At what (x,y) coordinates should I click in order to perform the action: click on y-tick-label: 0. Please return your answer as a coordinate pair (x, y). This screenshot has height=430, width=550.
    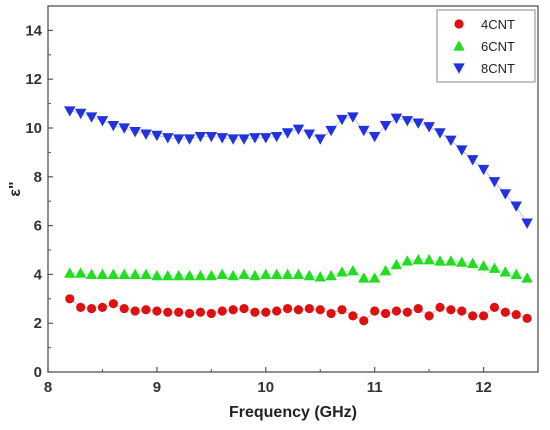
    Looking at the image, I should click on (38, 372).